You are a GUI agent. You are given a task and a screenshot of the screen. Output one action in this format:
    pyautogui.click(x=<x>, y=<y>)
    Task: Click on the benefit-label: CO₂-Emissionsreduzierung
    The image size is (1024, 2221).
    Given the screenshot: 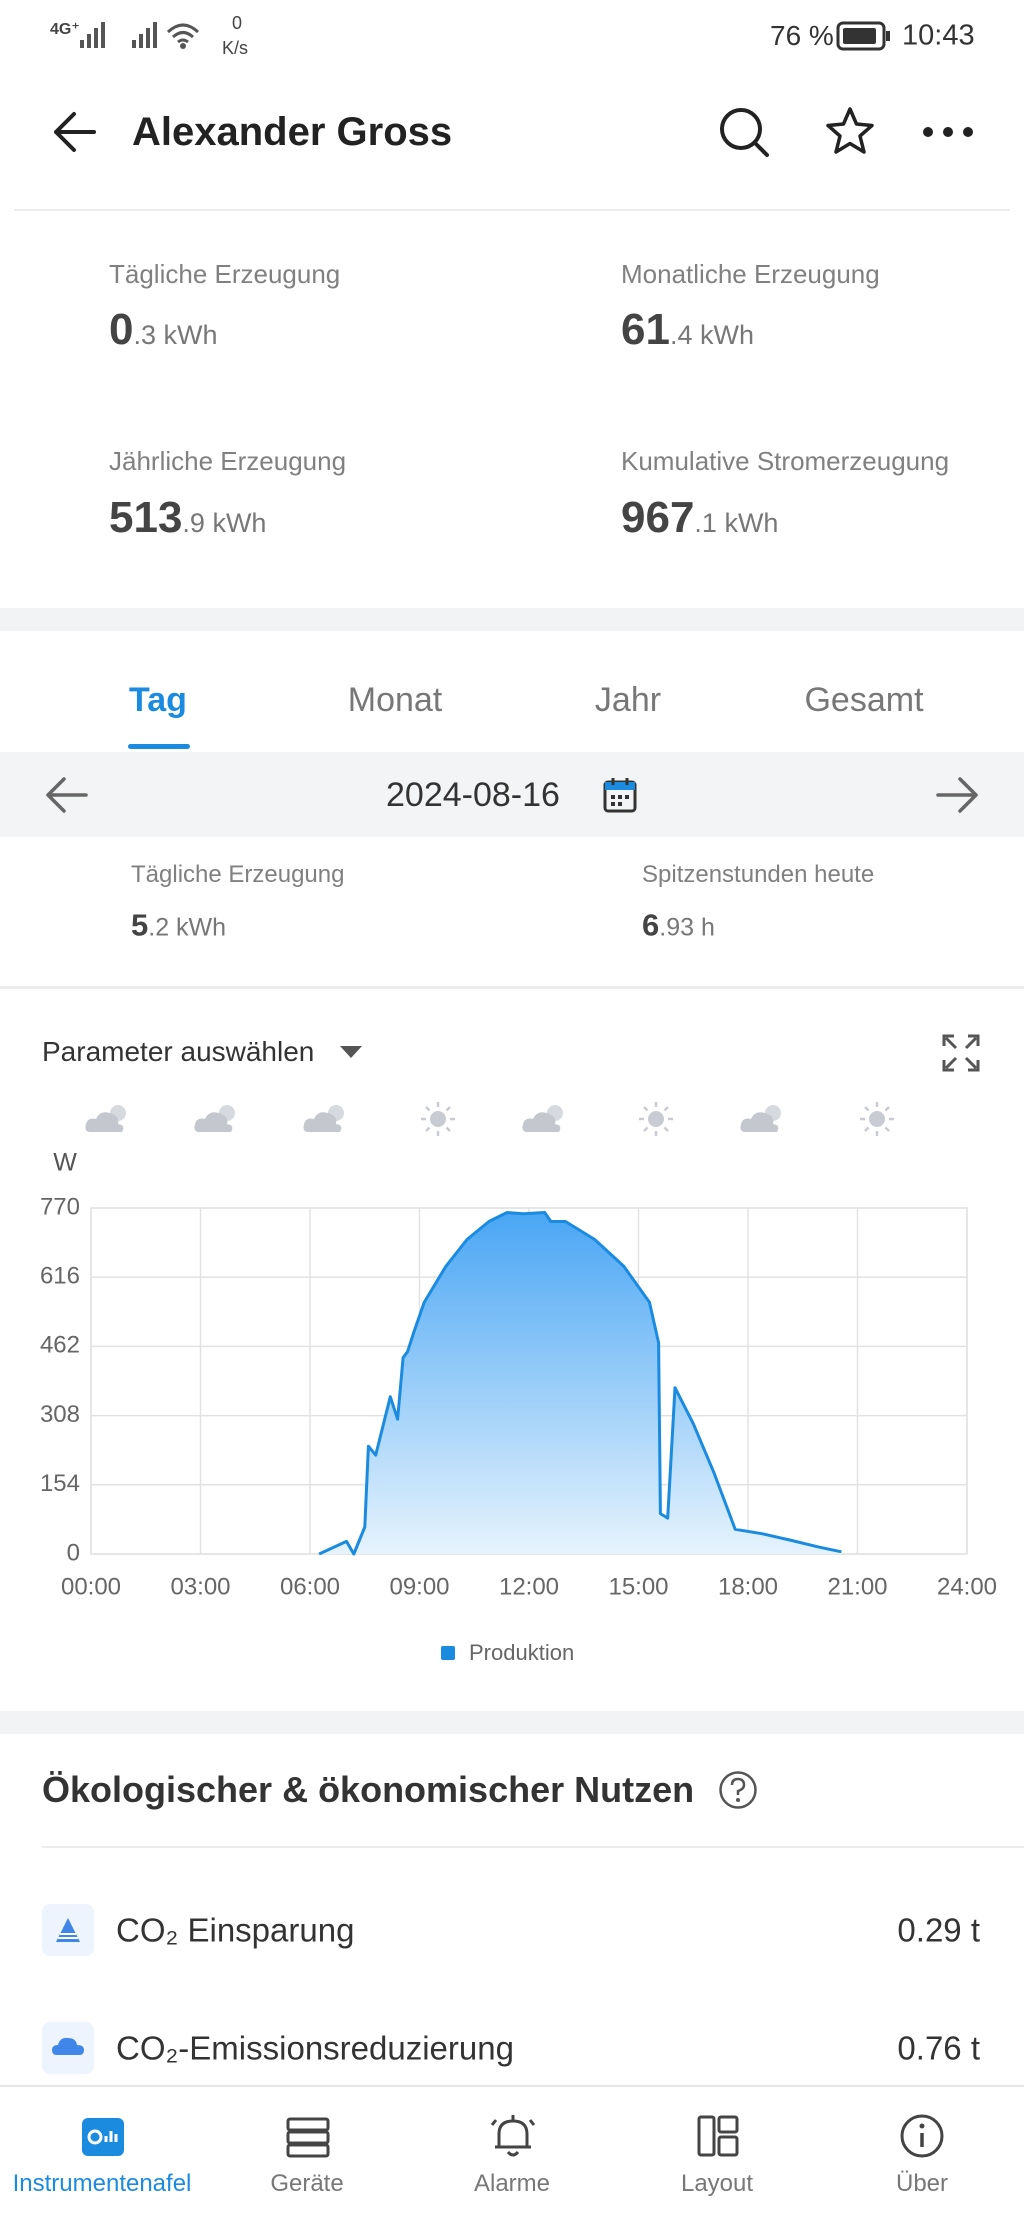 What is the action you would take?
    pyautogui.click(x=315, y=2048)
    